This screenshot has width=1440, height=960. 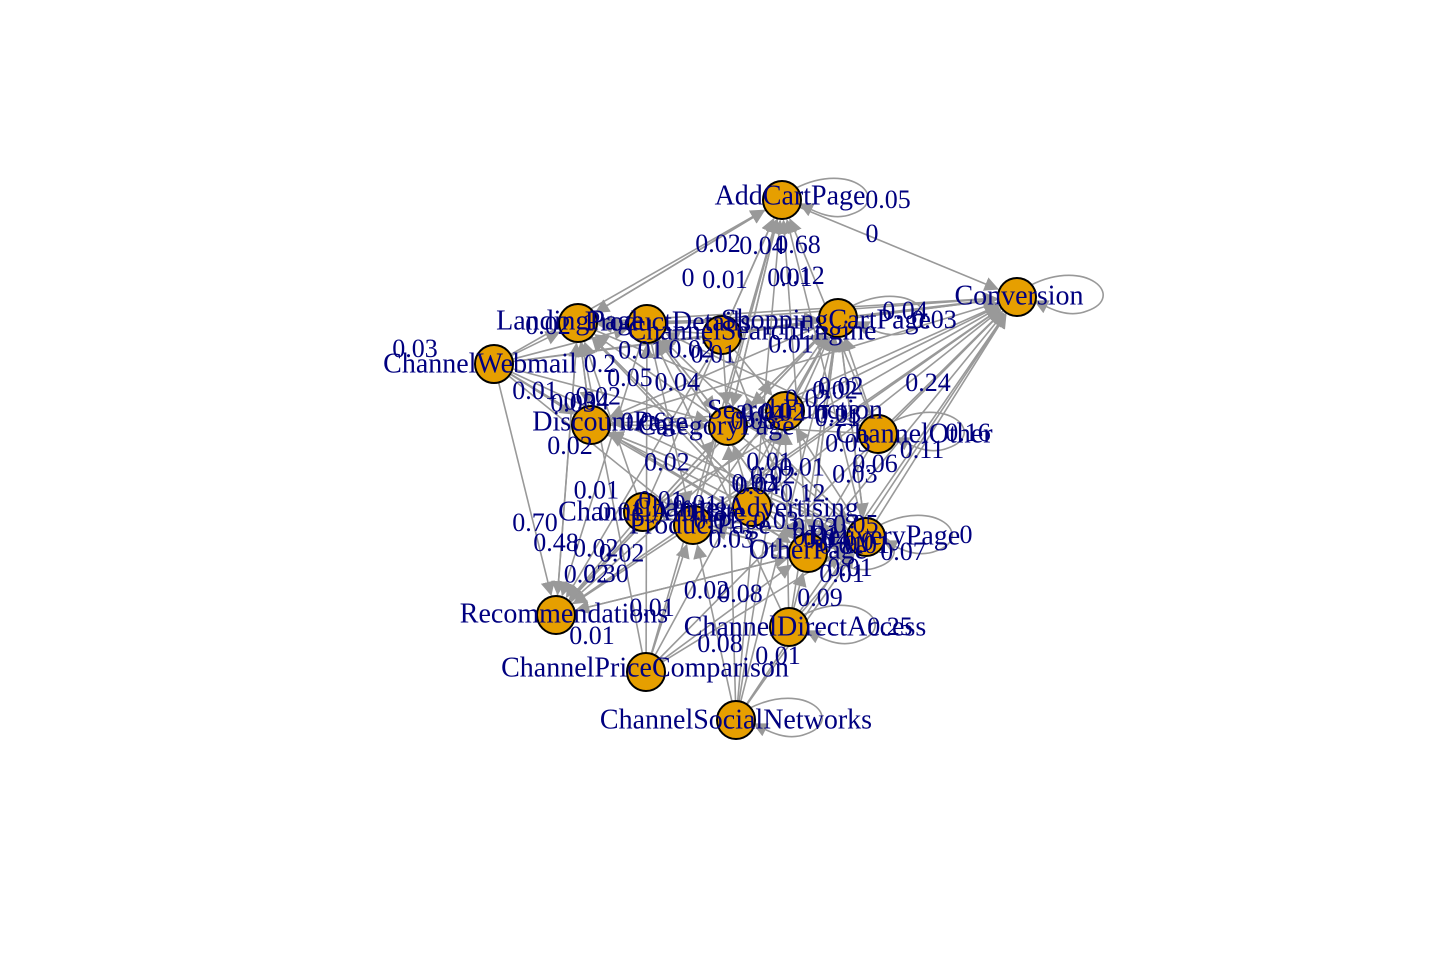 I want to click on edge-ChannelSearchEngine-to-OtherPage, so click(x=765, y=443).